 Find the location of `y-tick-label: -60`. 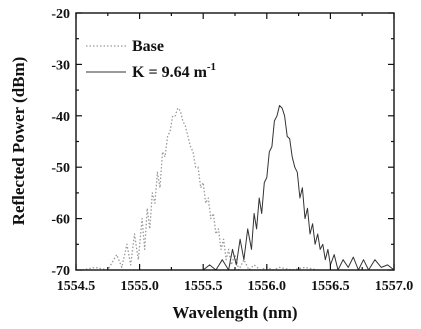

y-tick-label: -60 is located at coordinates (60, 220).